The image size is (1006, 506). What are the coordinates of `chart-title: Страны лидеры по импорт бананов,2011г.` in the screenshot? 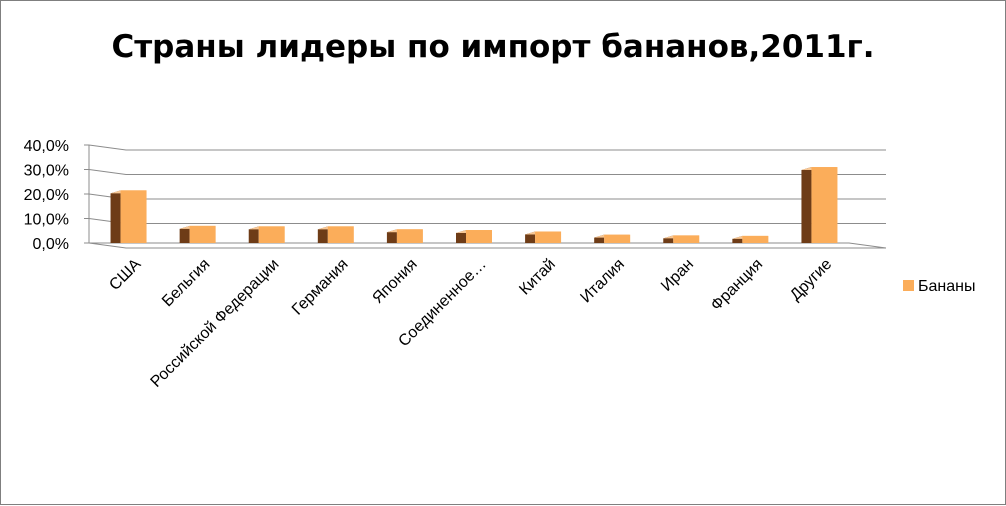 It's located at (492, 47).